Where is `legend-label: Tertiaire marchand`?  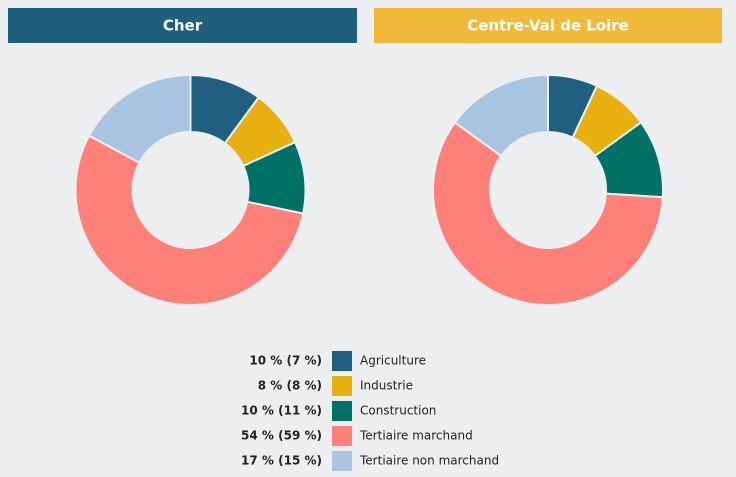
legend-label: Tertiaire marchand is located at coordinates (416, 436).